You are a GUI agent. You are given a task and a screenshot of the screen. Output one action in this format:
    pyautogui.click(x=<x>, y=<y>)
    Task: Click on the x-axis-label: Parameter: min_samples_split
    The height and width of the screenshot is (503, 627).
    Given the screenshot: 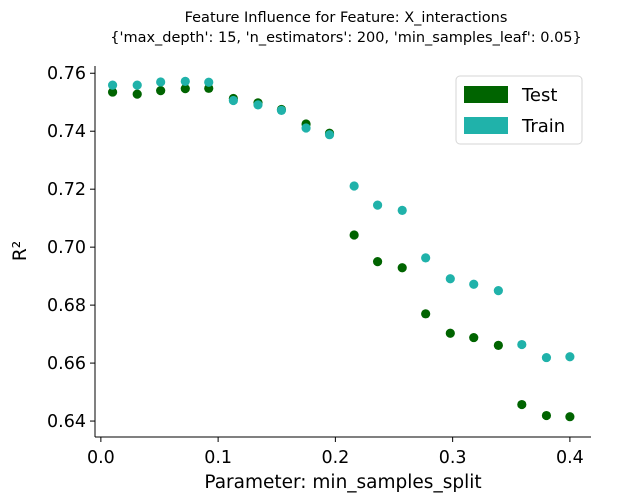 What is the action you would take?
    pyautogui.click(x=342, y=482)
    